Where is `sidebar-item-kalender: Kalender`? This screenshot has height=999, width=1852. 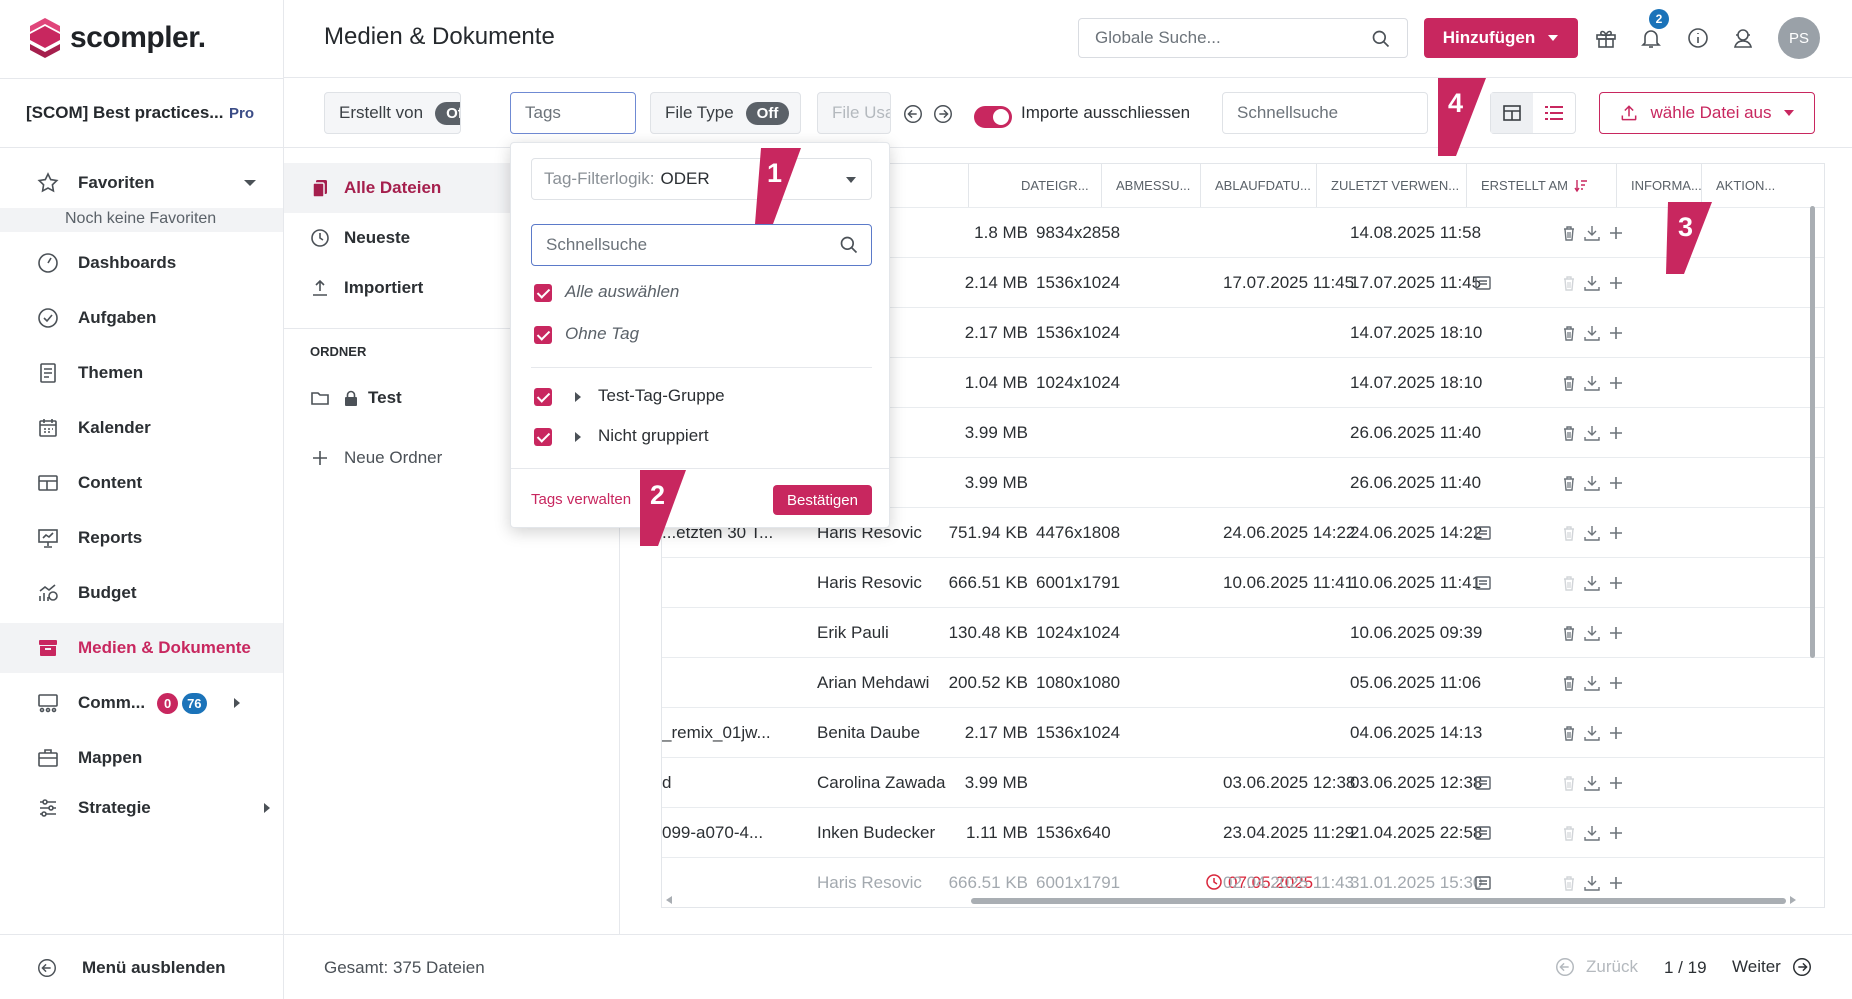 sidebar-item-kalender: Kalender is located at coordinates (141, 428).